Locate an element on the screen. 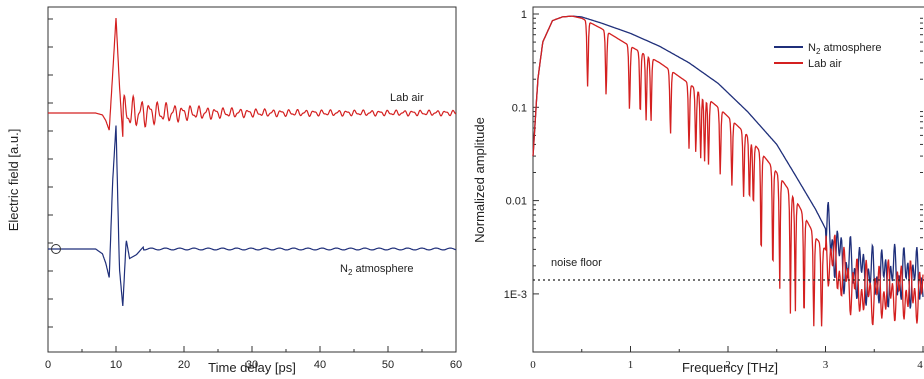 Image resolution: width=924 pixels, height=379 pixels. n2-annotation: N2 atmosphere is located at coordinates (377, 270).